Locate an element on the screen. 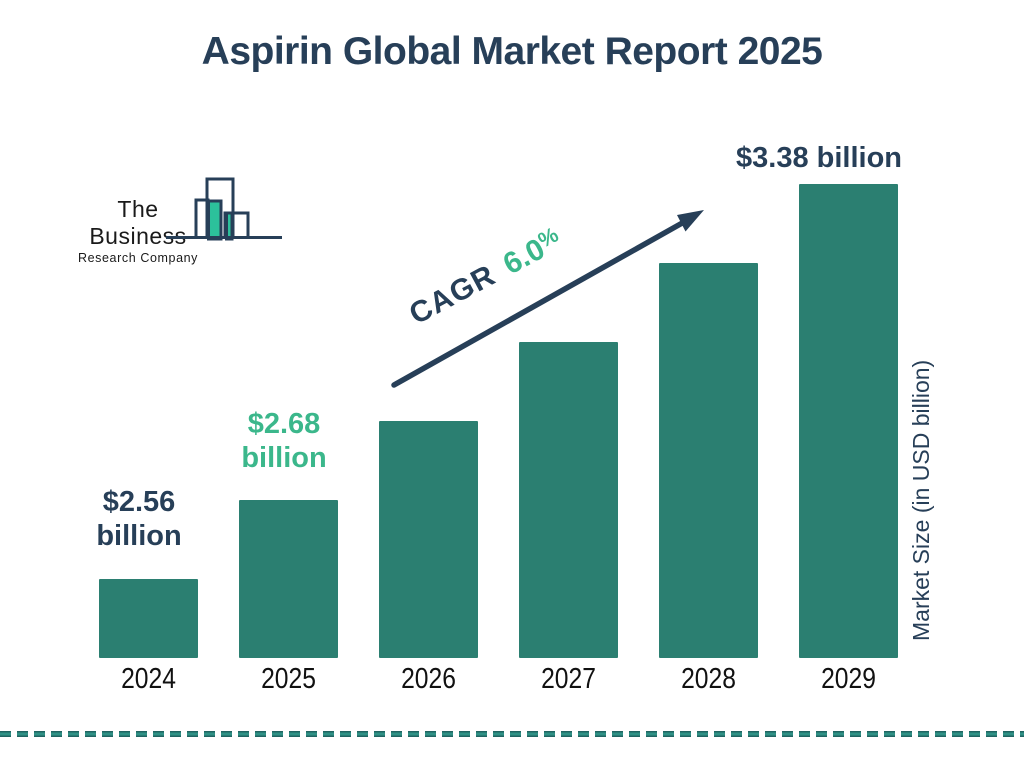 Image resolution: width=1024 pixels, height=768 pixels. bottom-dashed-divider is located at coordinates (512, 734).